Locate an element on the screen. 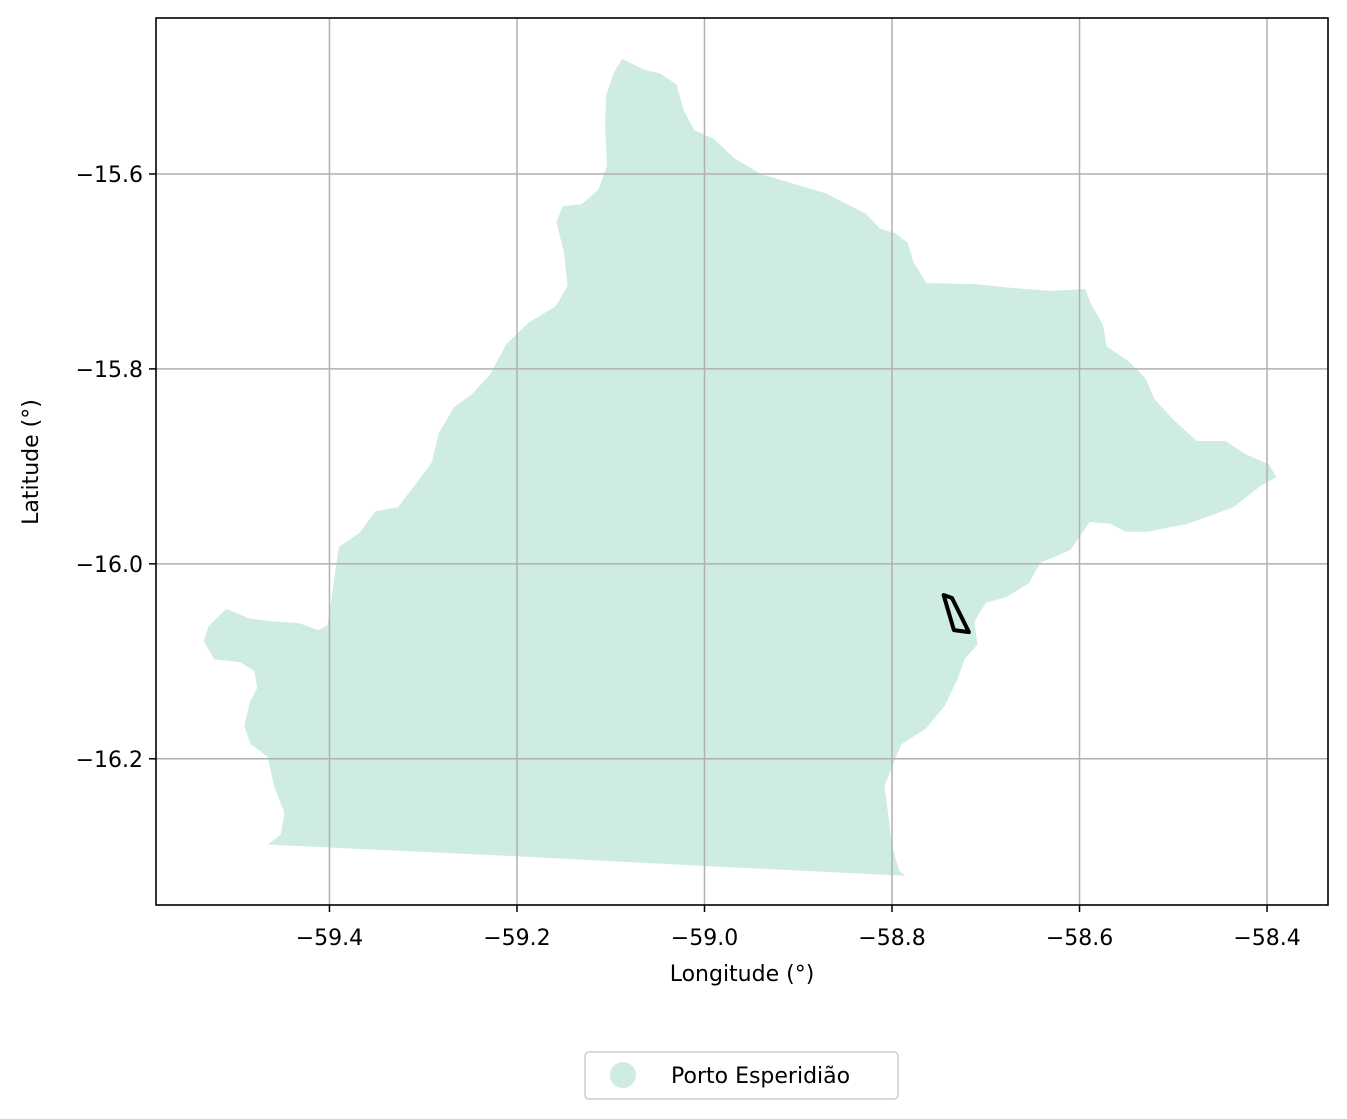  y-tick-label-2: −16.0 is located at coordinates (109, 565).